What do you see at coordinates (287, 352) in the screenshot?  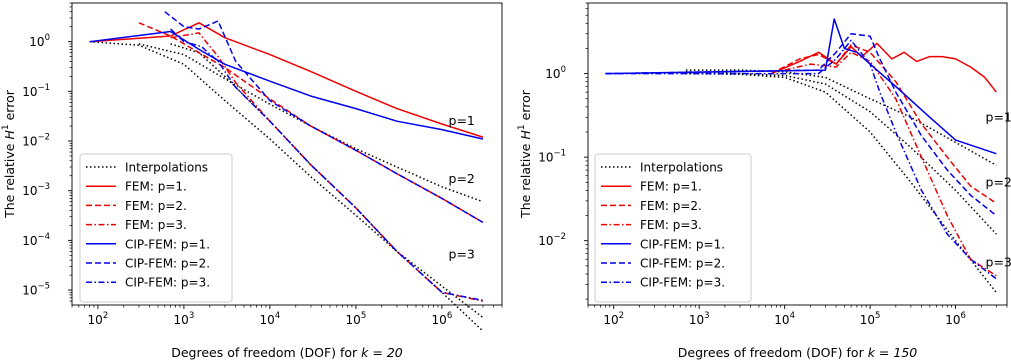 I see `x-axis-label: Degrees of freedom (DOF) for k = 20` at bounding box center [287, 352].